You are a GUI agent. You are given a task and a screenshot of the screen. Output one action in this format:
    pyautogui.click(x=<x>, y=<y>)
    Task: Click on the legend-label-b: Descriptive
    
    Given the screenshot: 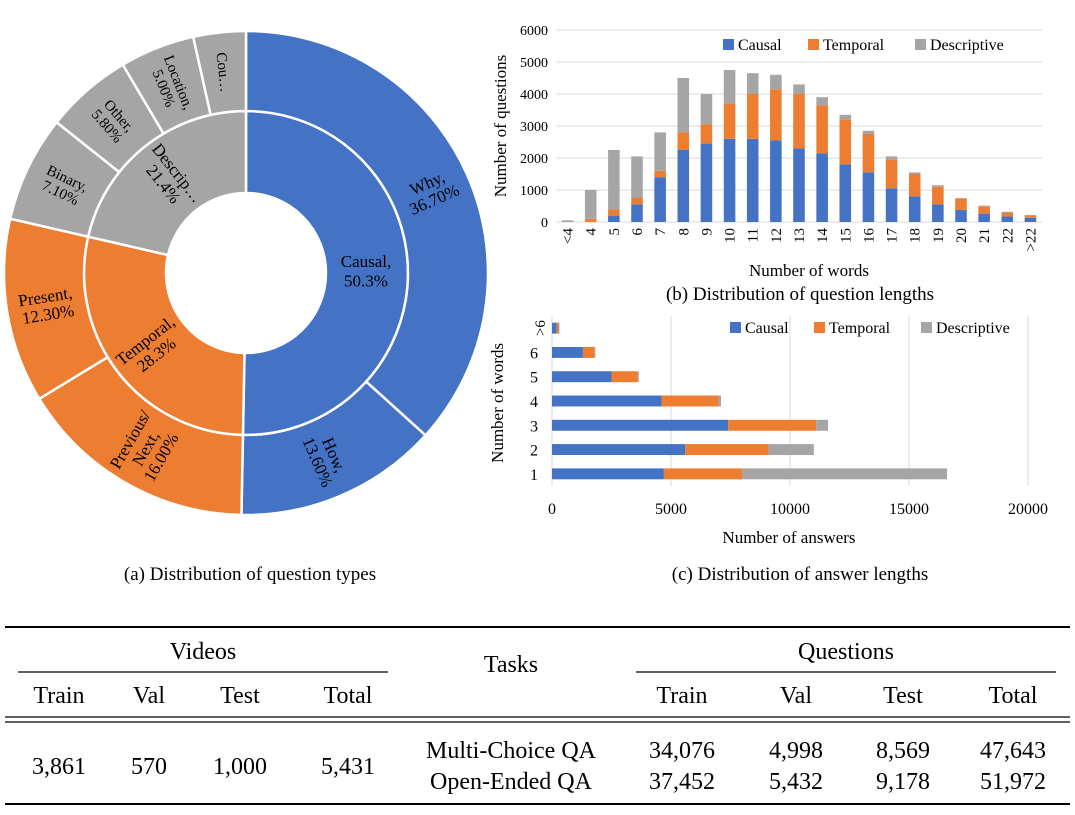 What is the action you would take?
    pyautogui.click(x=967, y=45)
    